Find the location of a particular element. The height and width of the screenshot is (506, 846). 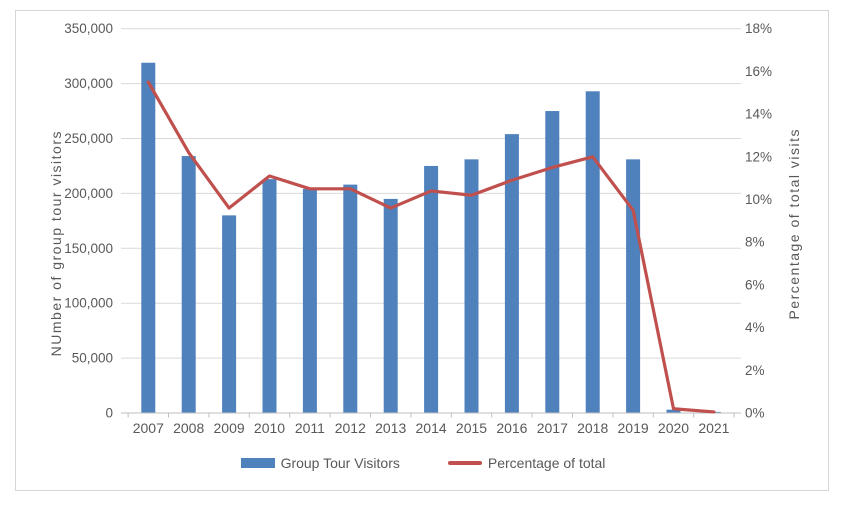

left-axis-title: NUmber of group tour visitors is located at coordinates (56, 243).